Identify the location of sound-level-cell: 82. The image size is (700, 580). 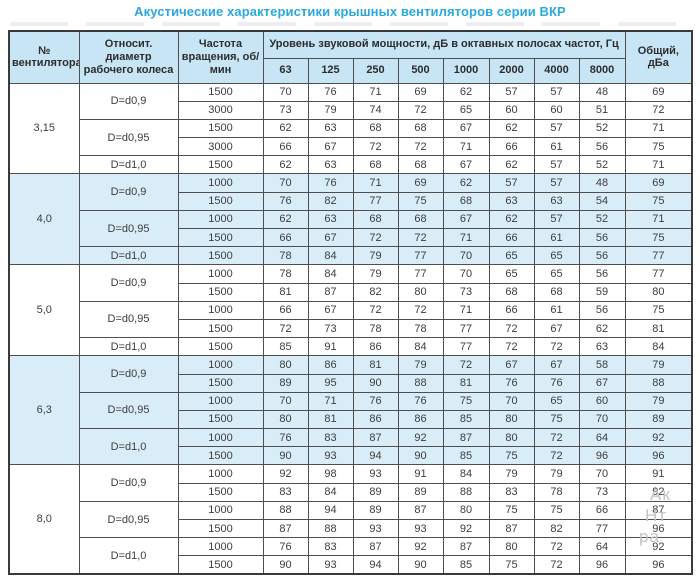
(330, 201).